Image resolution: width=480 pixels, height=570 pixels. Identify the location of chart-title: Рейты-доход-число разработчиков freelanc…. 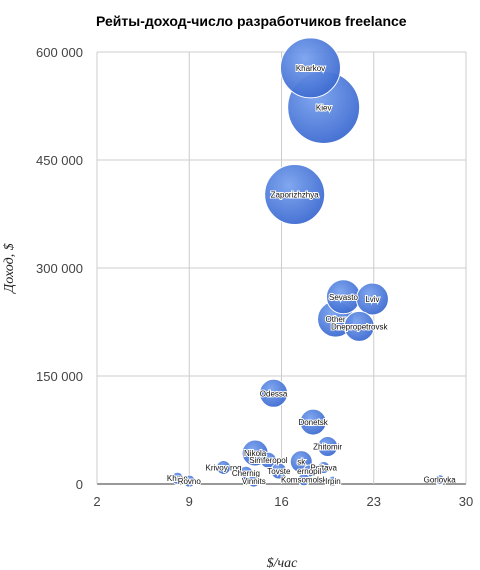
(251, 21).